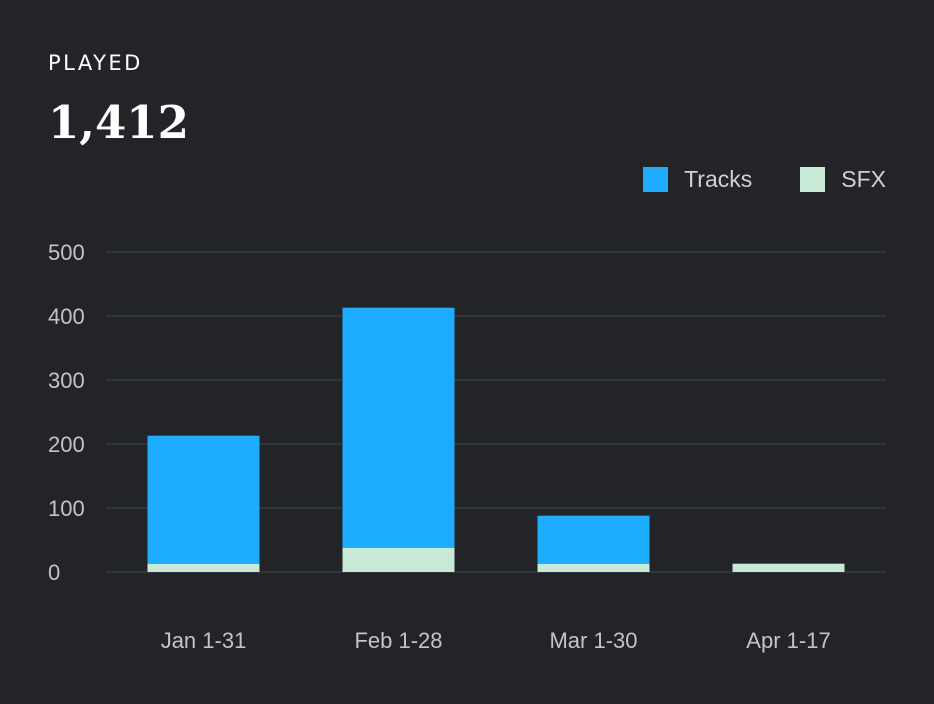 This screenshot has height=704, width=934. I want to click on x-tick-label-2: Mar 1-30, so click(593, 640).